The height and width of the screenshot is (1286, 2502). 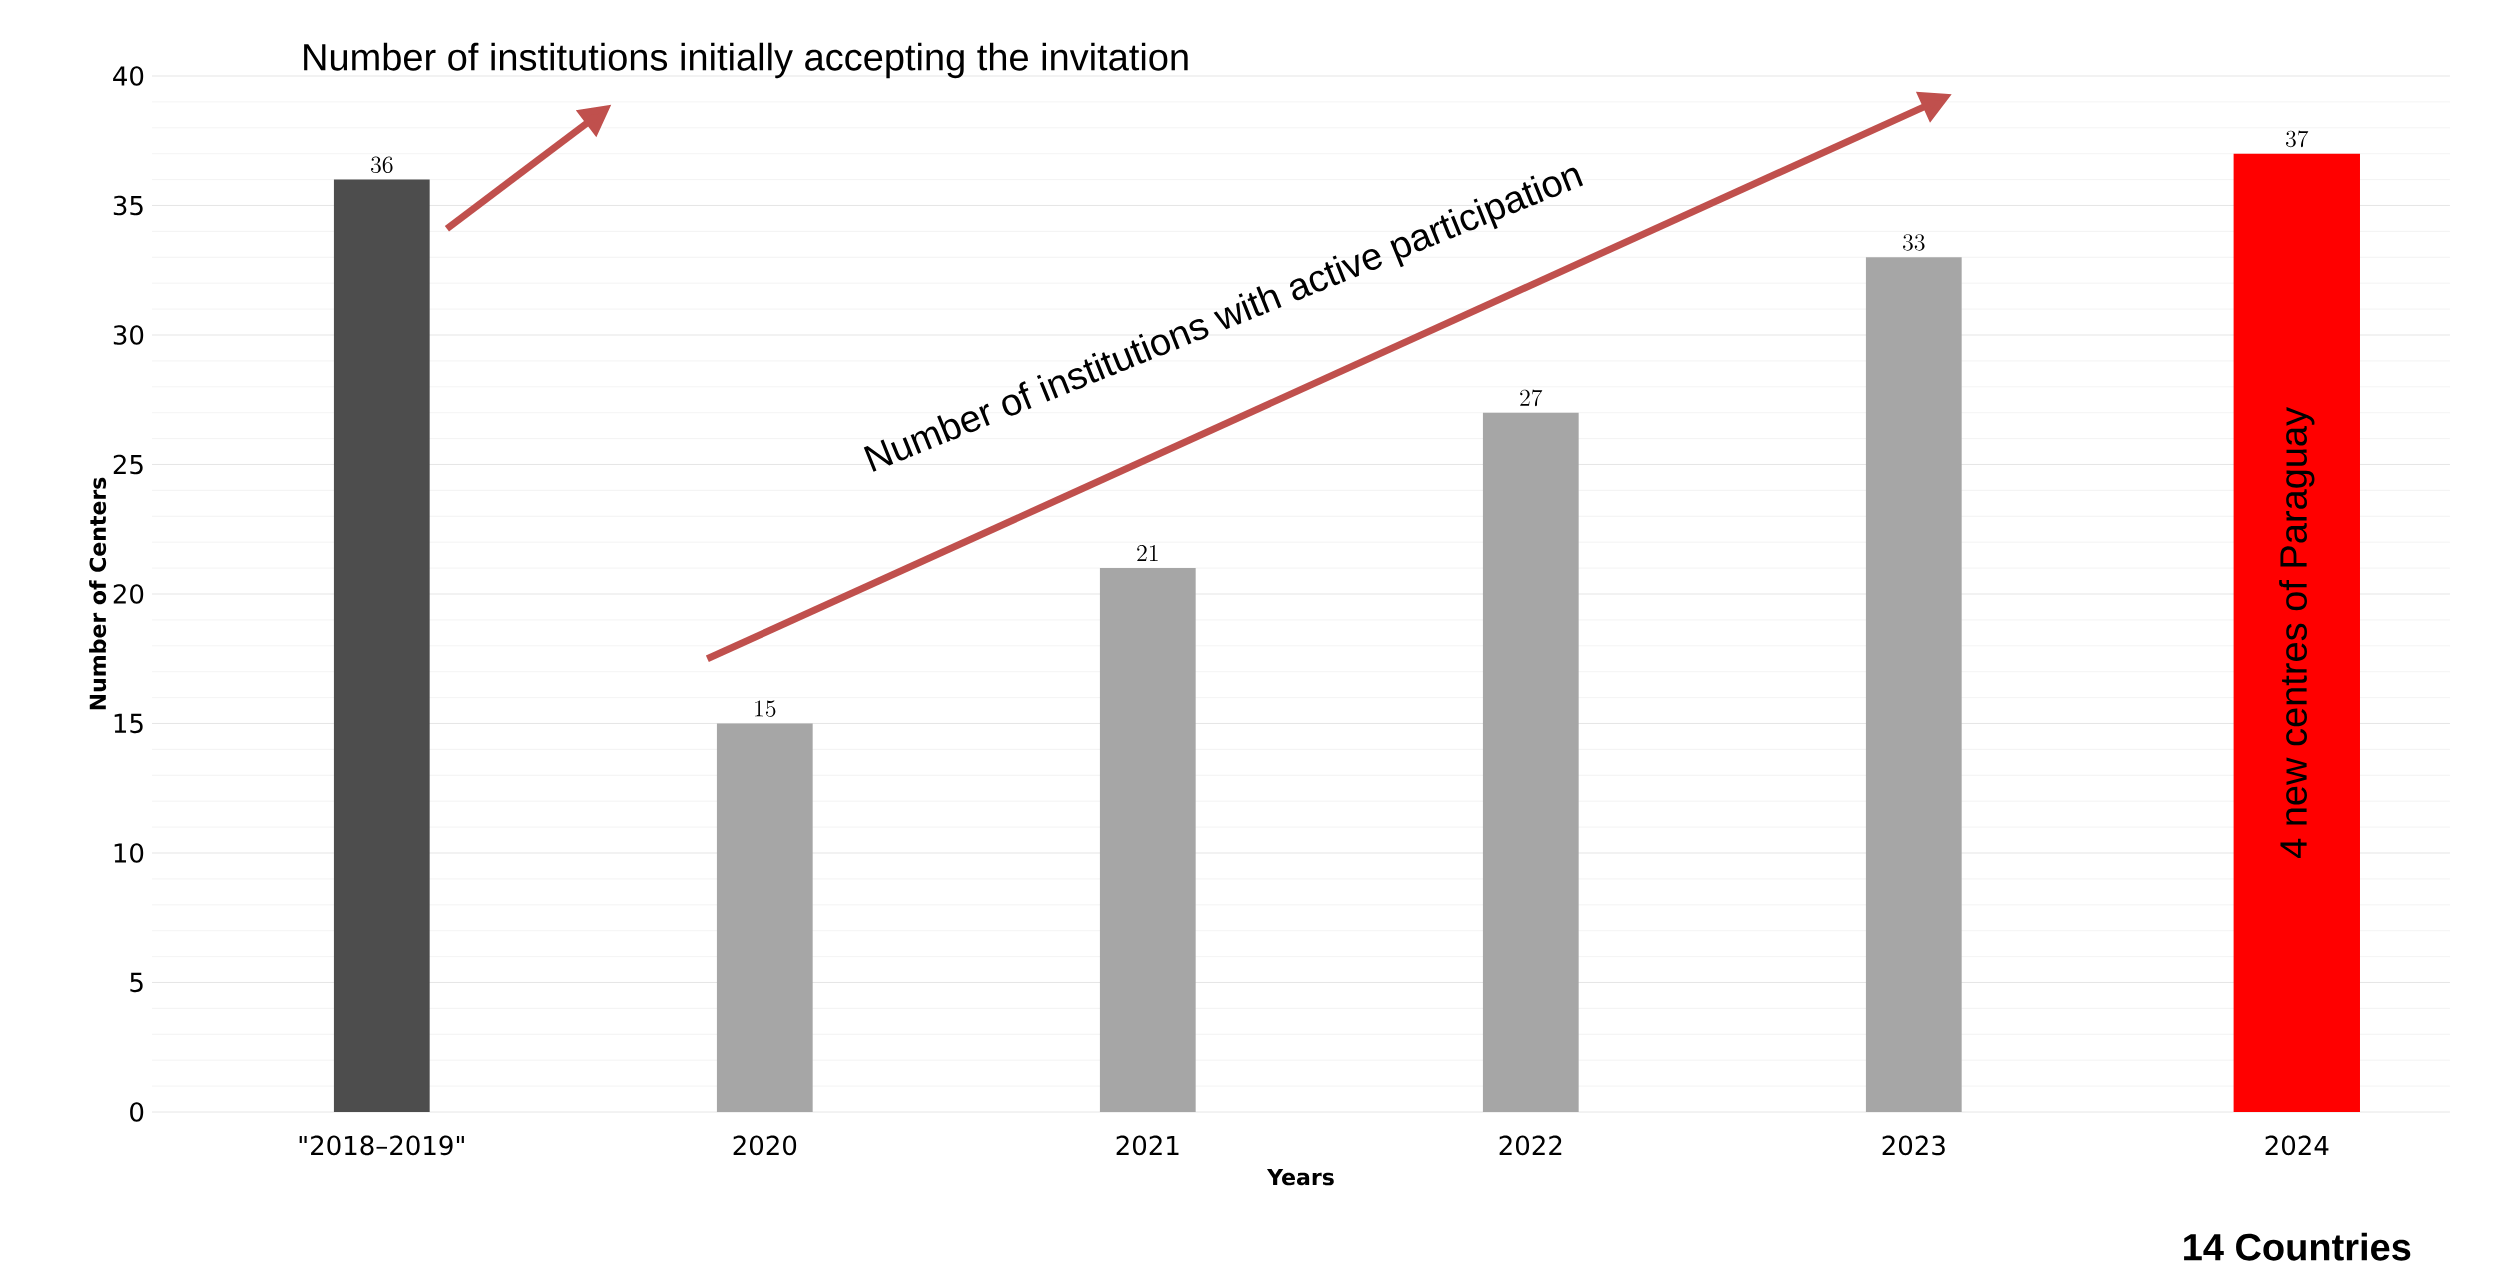 What do you see at coordinates (136, 982) in the screenshot?
I see `y-tick-label: 5` at bounding box center [136, 982].